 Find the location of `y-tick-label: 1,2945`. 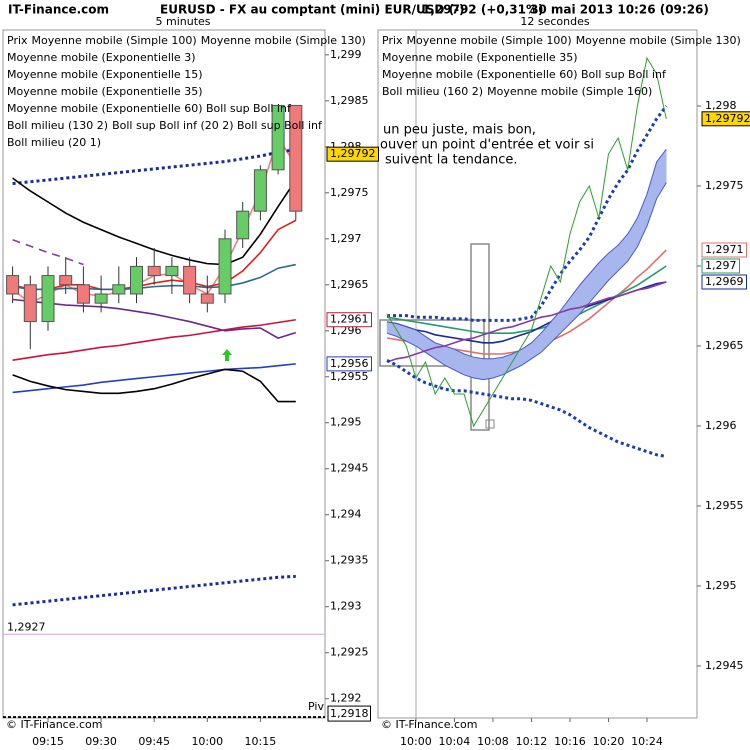

y-tick-label: 1,2945 is located at coordinates (724, 665).